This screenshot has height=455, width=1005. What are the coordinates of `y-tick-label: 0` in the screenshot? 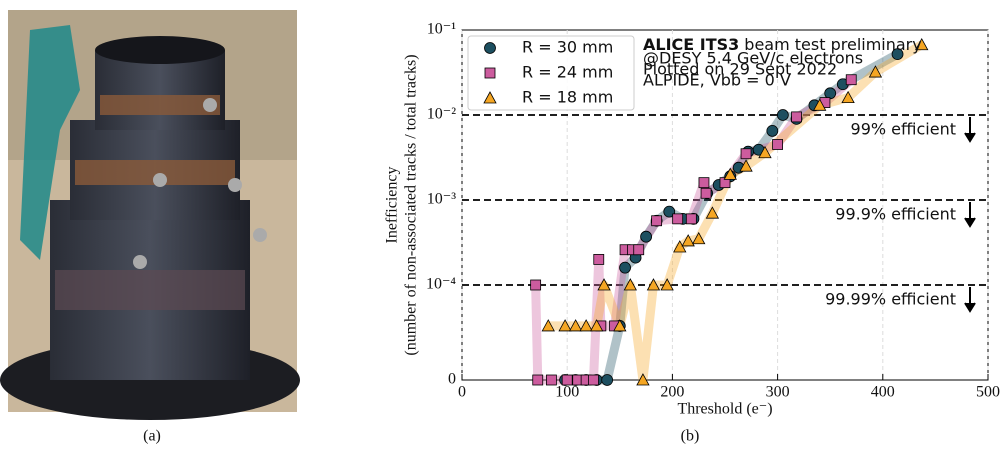 It's located at (452, 379).